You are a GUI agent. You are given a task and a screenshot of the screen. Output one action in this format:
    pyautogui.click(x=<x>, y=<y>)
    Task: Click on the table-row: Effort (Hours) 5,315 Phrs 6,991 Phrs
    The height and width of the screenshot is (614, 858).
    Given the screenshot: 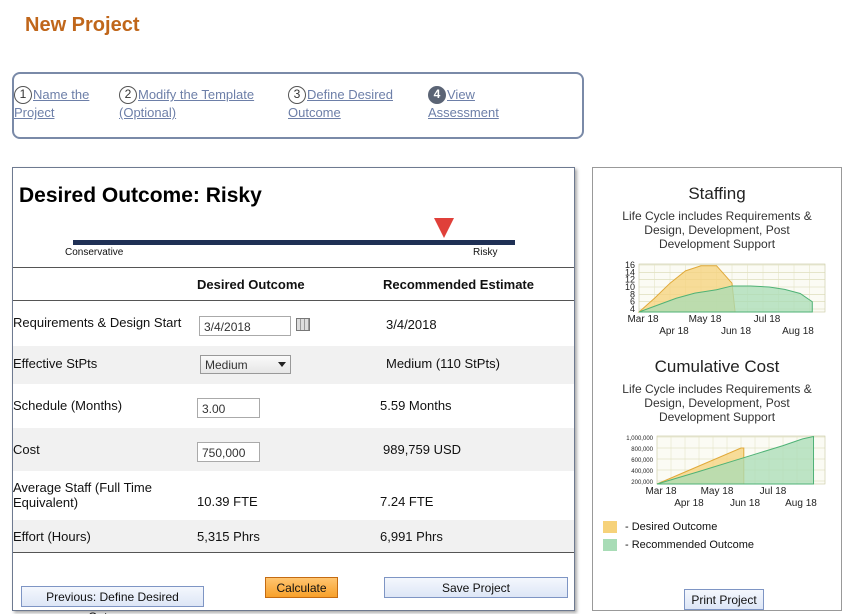 What is the action you would take?
    pyautogui.click(x=293, y=536)
    